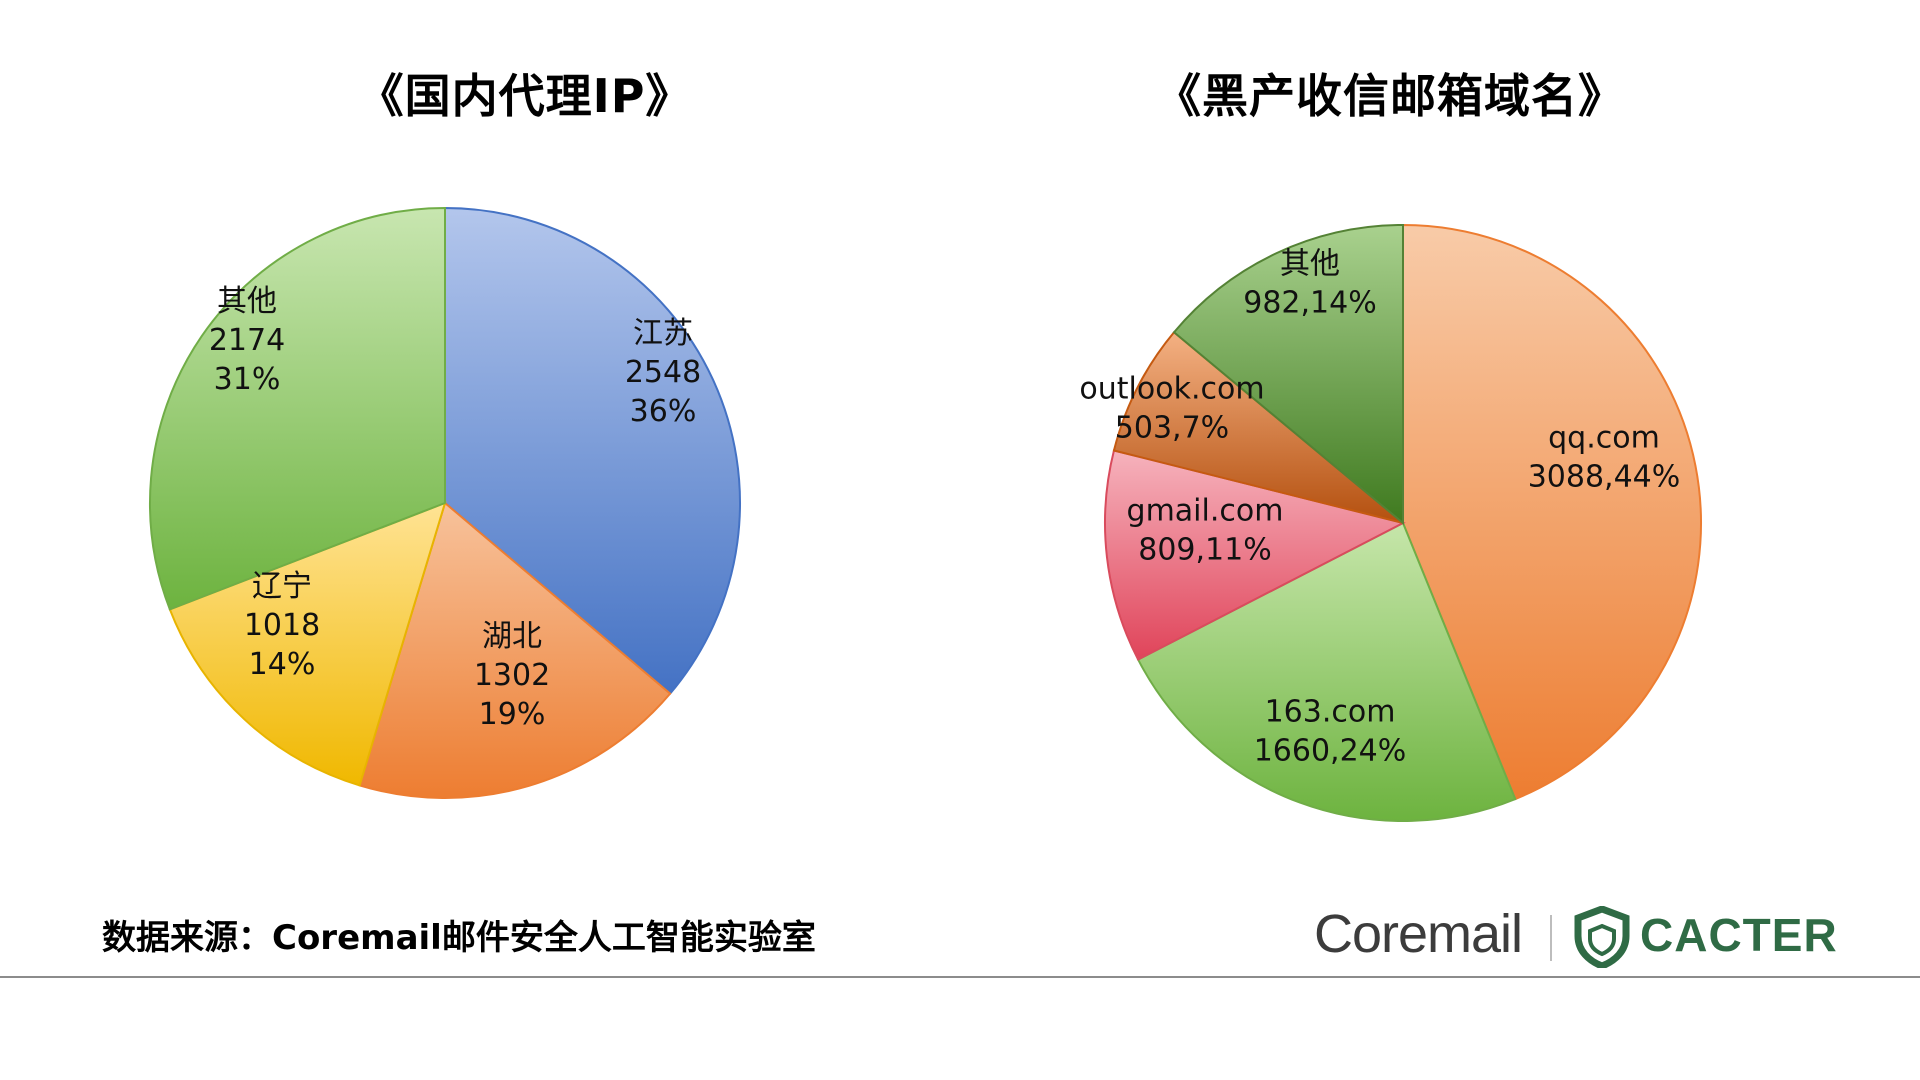 This screenshot has width=1920, height=1080. What do you see at coordinates (247, 340) in the screenshot?
I see `data-label-其他: 其他 2174 31%` at bounding box center [247, 340].